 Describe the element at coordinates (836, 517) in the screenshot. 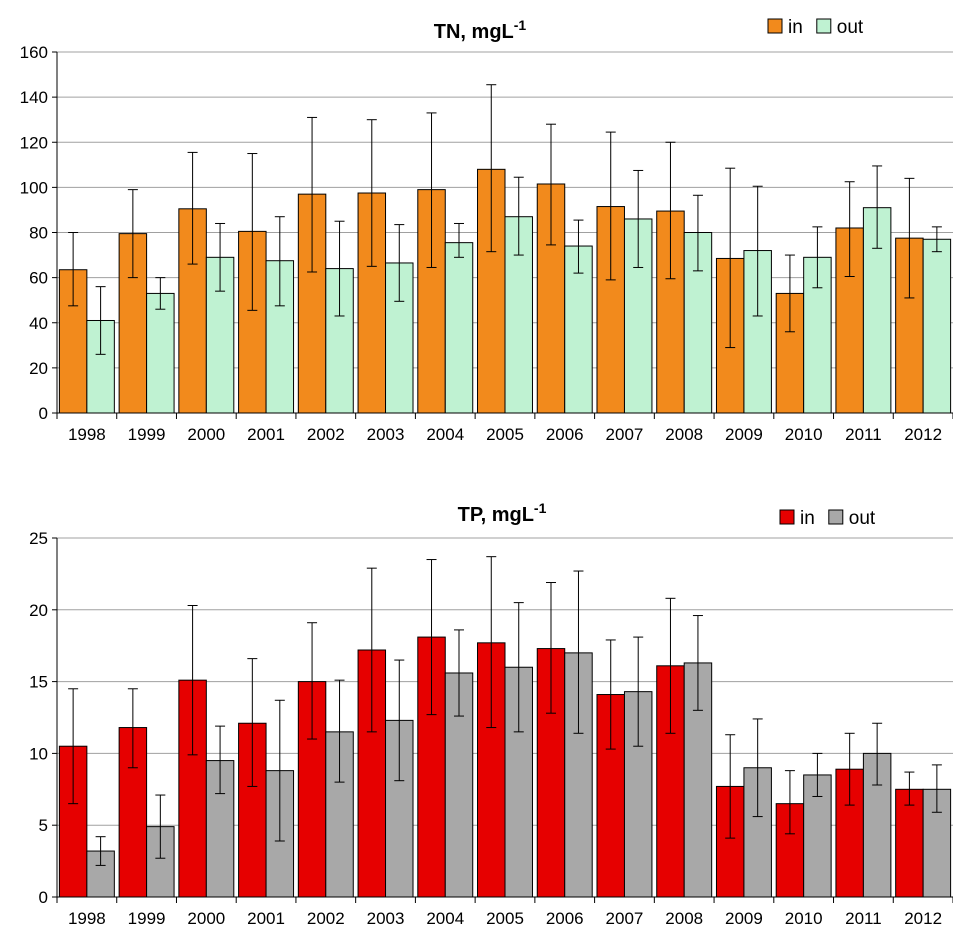

I see `tp-legend-swatch-out` at that location.